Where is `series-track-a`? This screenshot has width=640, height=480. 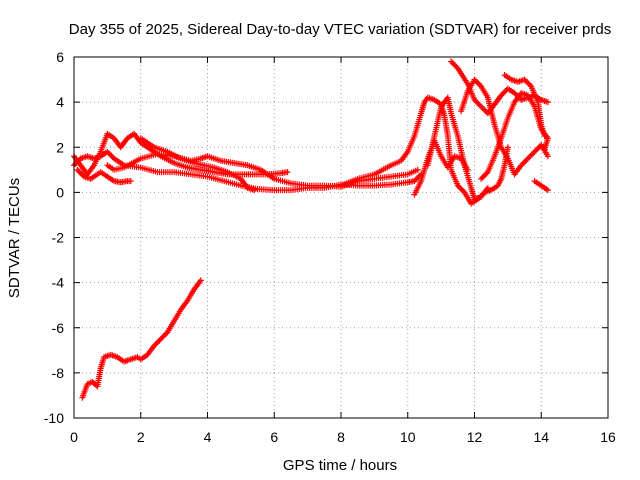
series-track-a is located at coordinates (181, 154).